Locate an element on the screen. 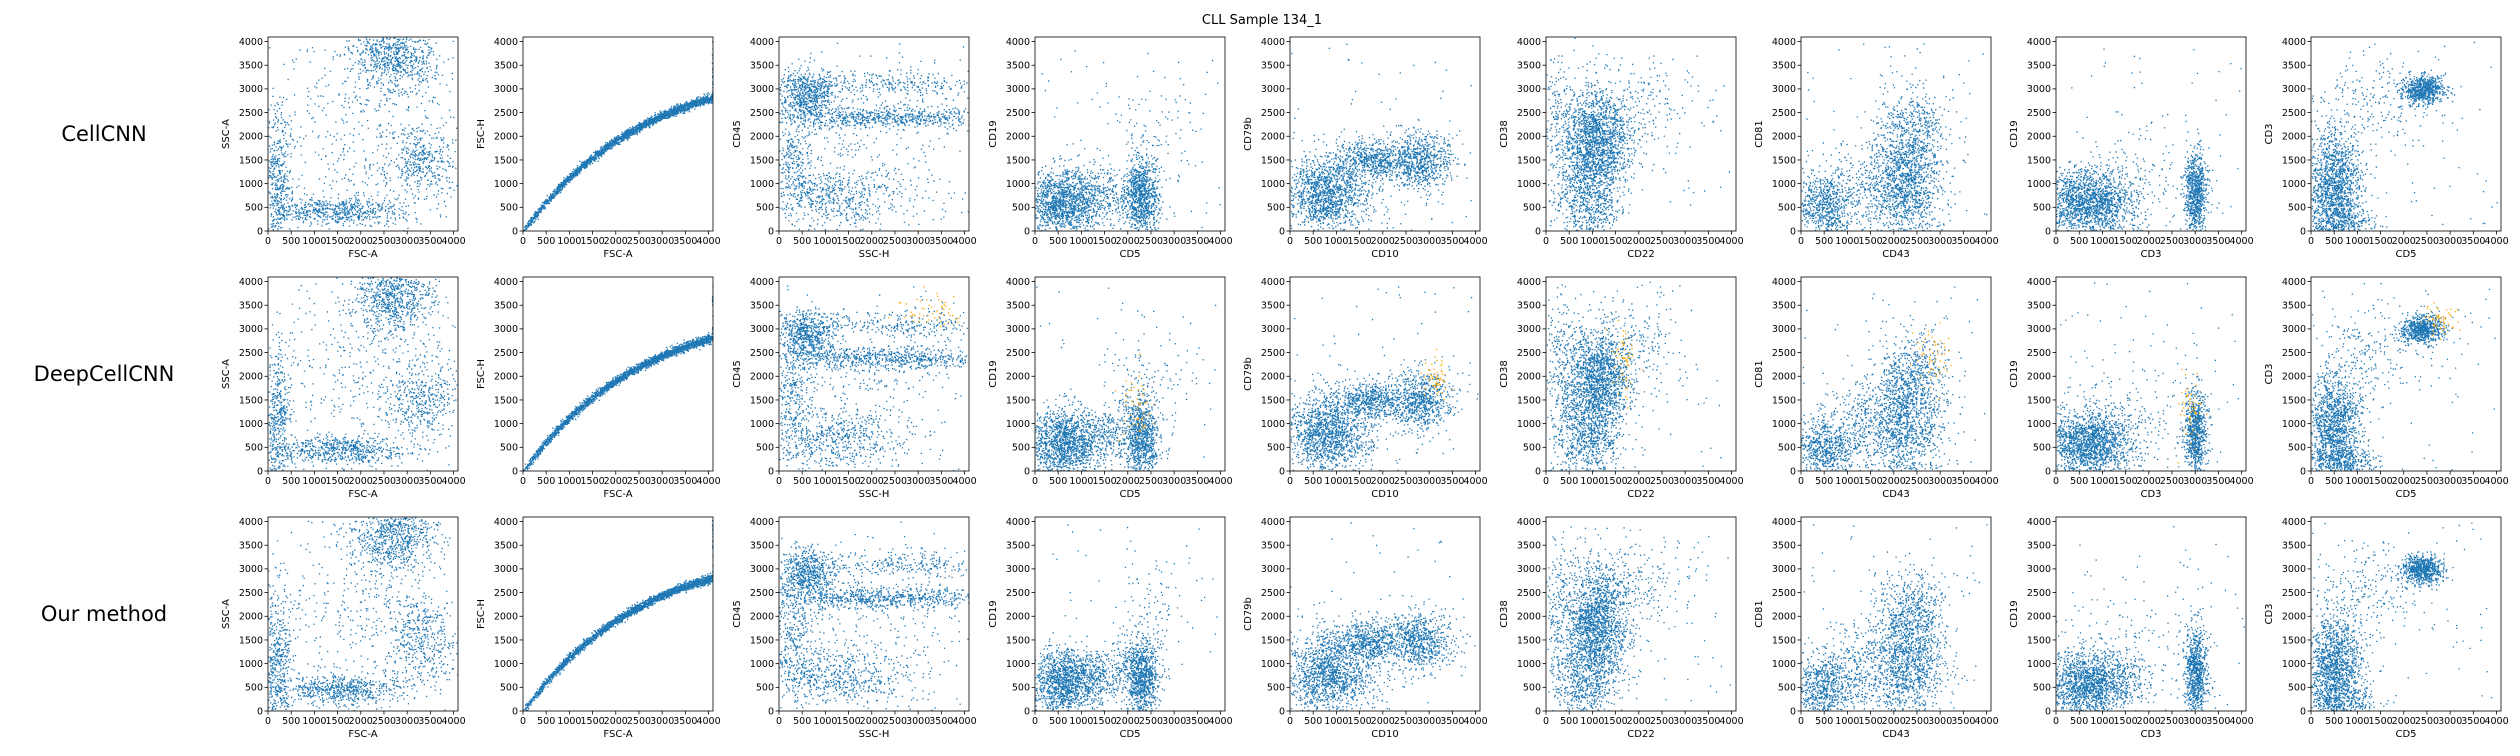  y-axis-label: CD45 is located at coordinates (737, 133).